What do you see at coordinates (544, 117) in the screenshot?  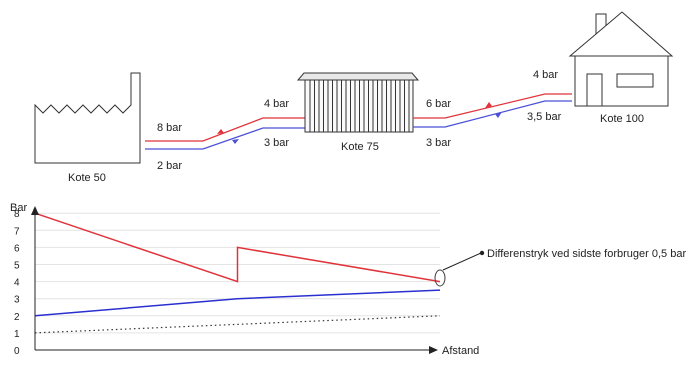 I see `house-return-pressure: 3,5 bar` at bounding box center [544, 117].